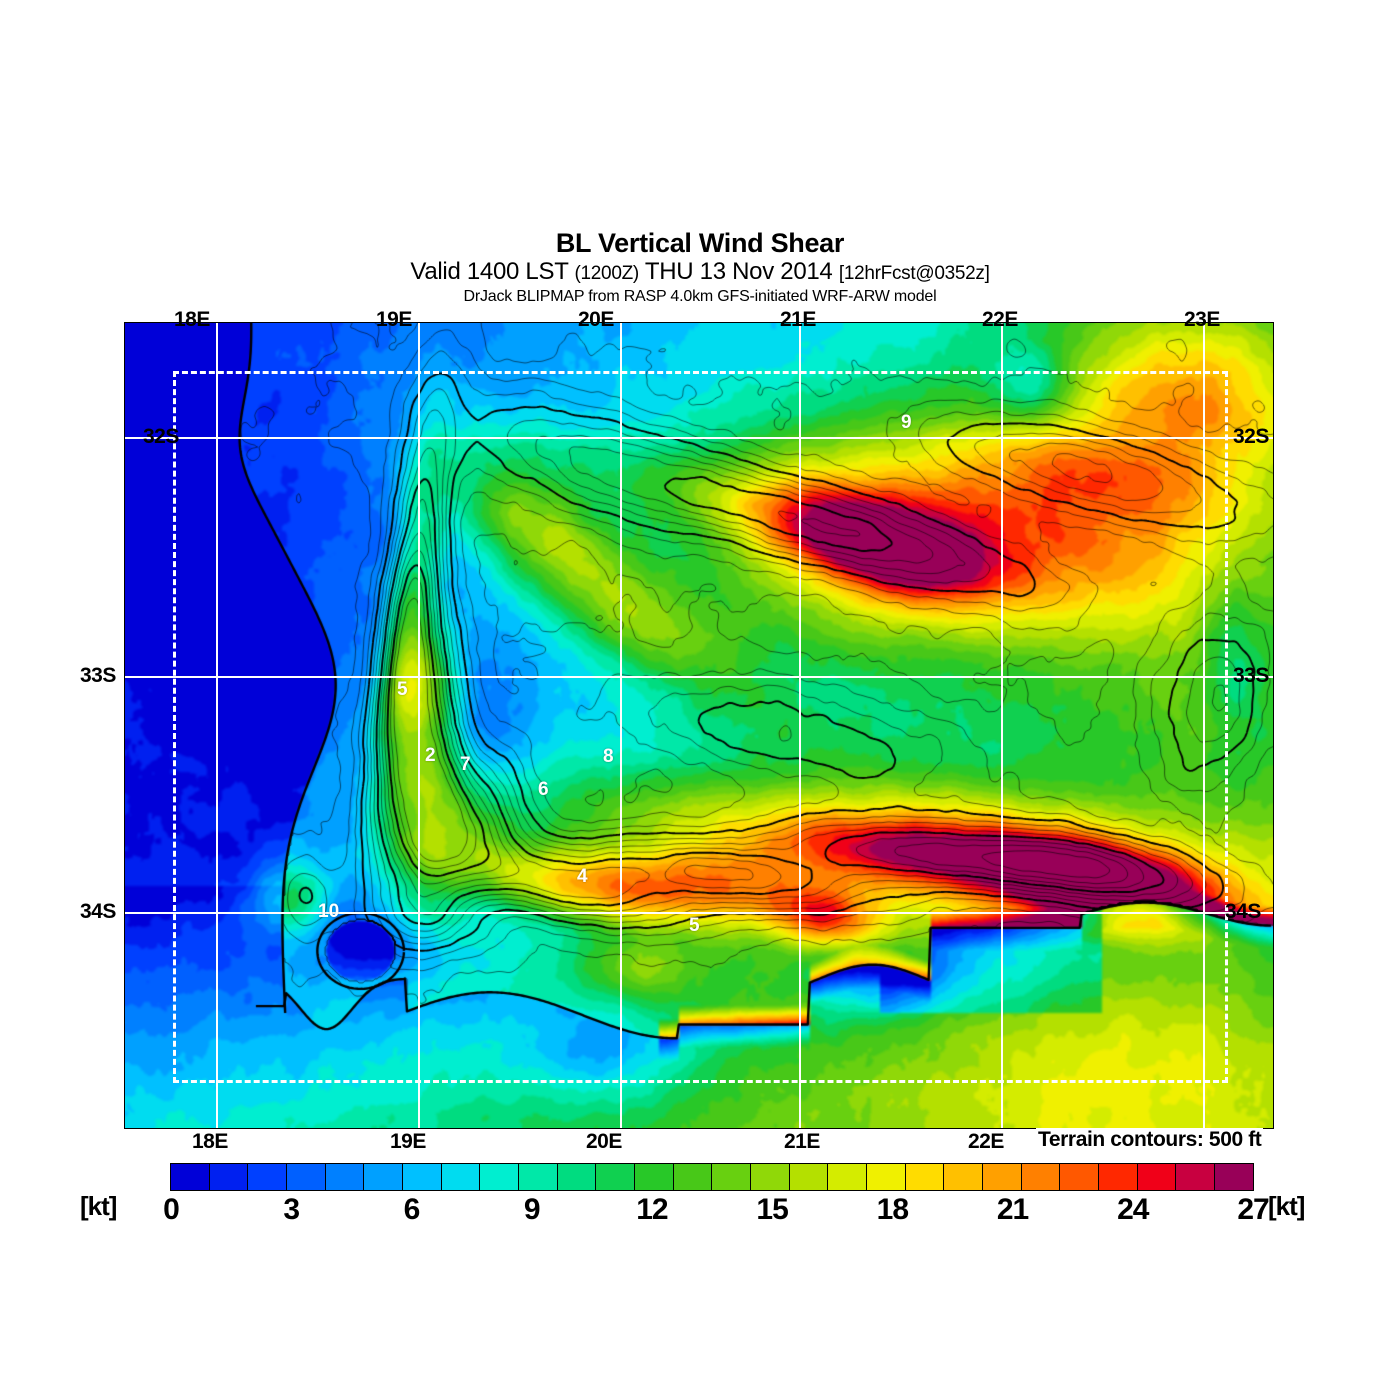 Image resolution: width=1400 pixels, height=1400 pixels. Describe the element at coordinates (652, 1209) in the screenshot. I see `colorbar-tick-12: 12` at that location.